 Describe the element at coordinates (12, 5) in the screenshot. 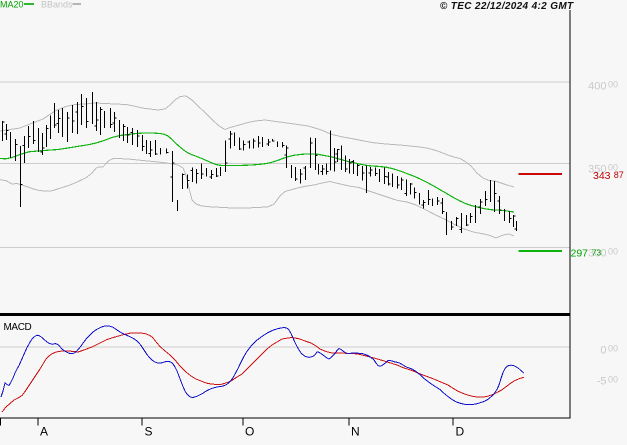

I see `svg-text: MA20` at that location.